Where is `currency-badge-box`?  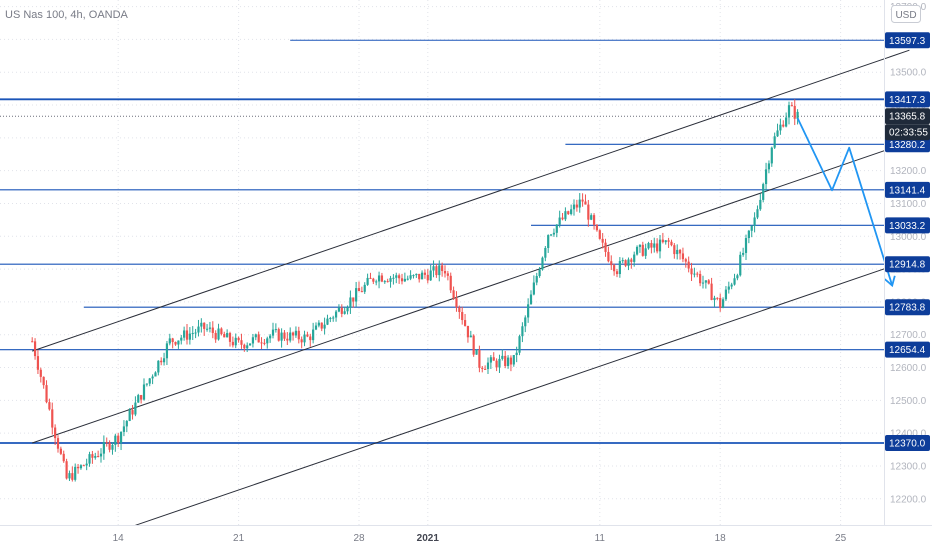 currency-badge-box is located at coordinates (906, 14).